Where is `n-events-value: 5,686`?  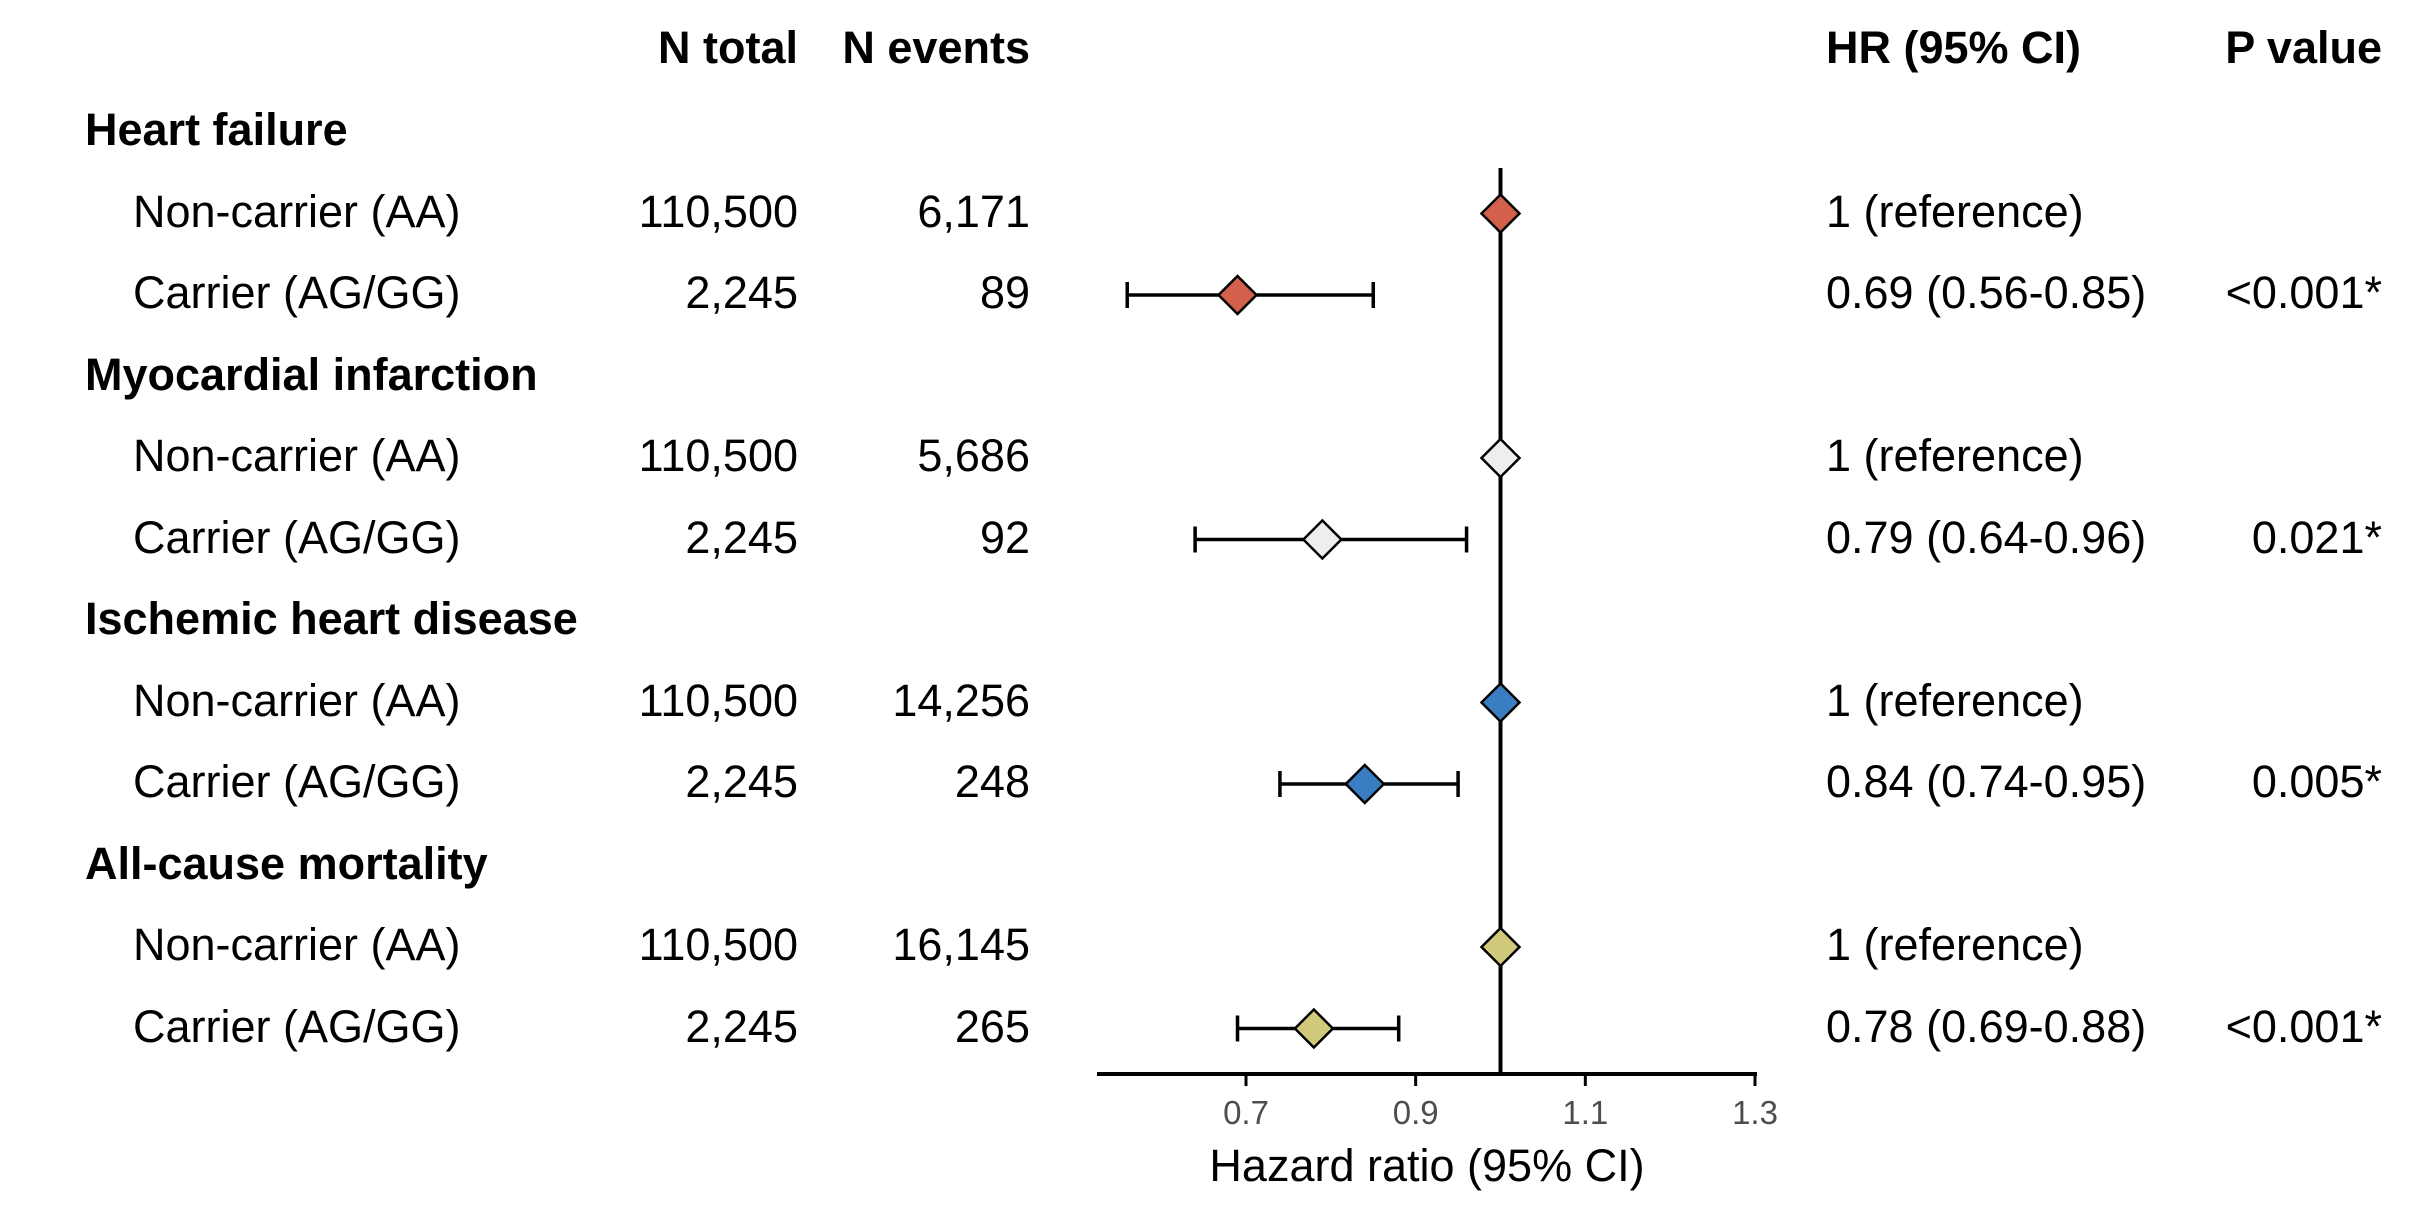
n-events-value: 5,686 is located at coordinates (973, 456).